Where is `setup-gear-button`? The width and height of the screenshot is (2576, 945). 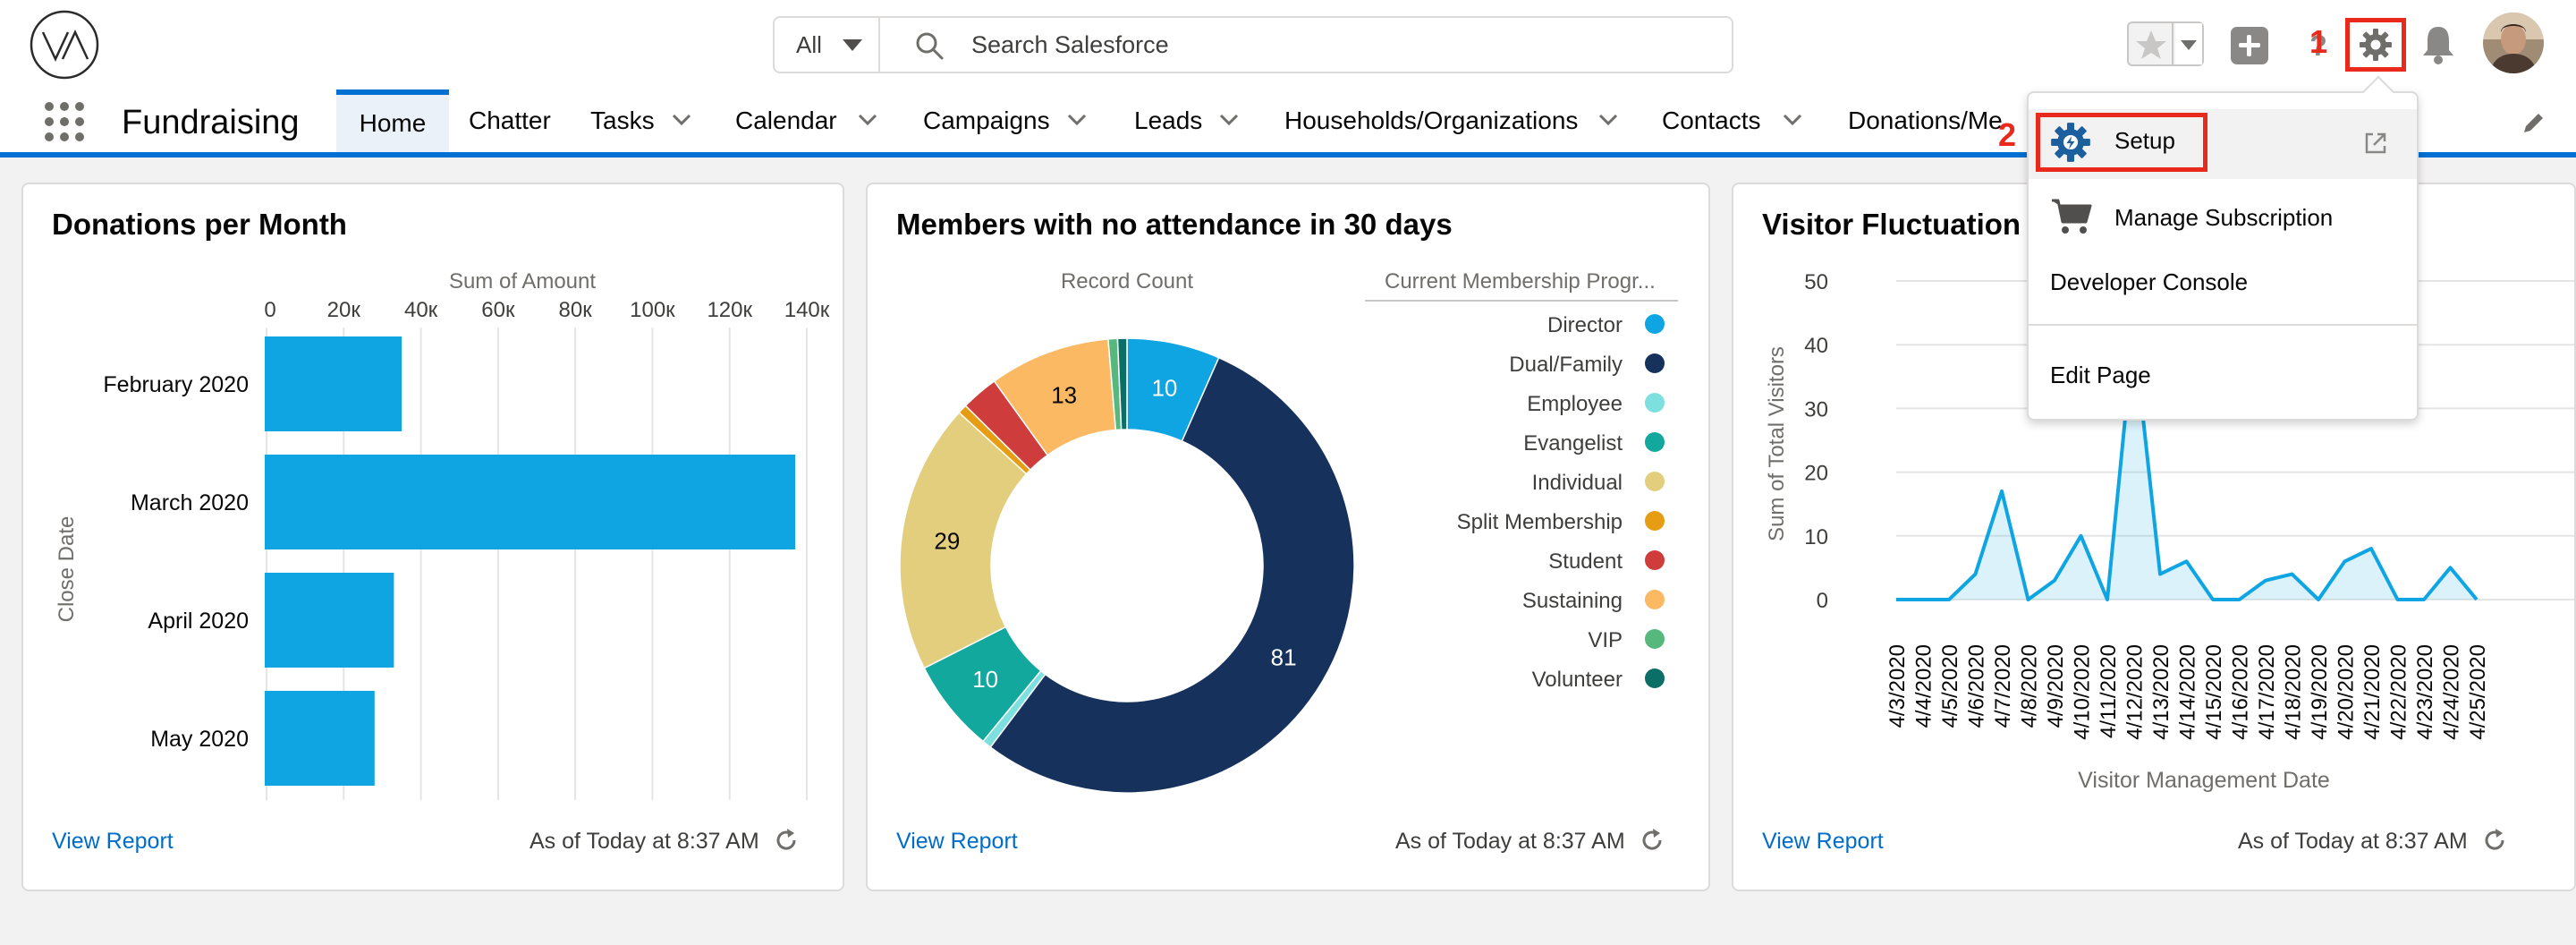
setup-gear-button is located at coordinates (2375, 45).